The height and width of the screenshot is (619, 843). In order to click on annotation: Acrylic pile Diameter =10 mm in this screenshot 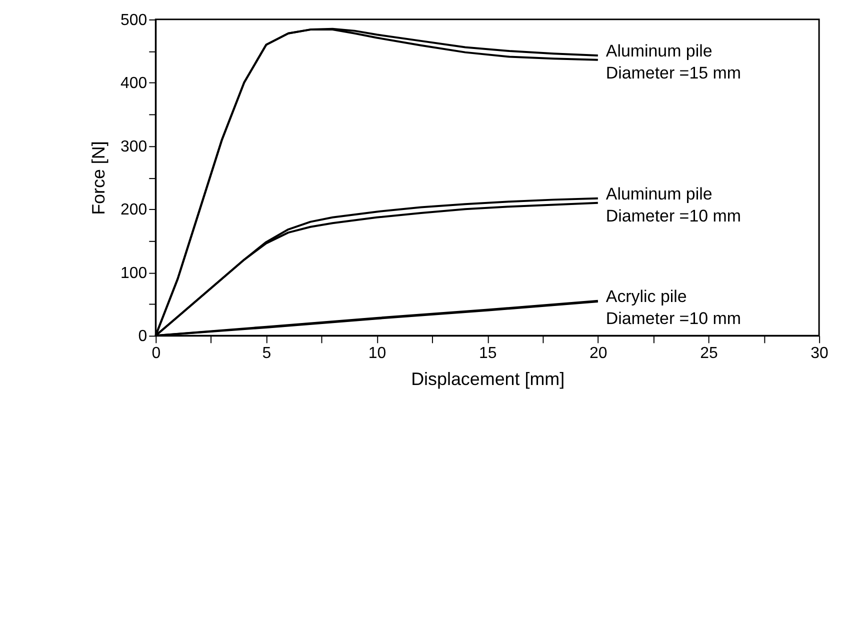, I will do `click(673, 307)`.